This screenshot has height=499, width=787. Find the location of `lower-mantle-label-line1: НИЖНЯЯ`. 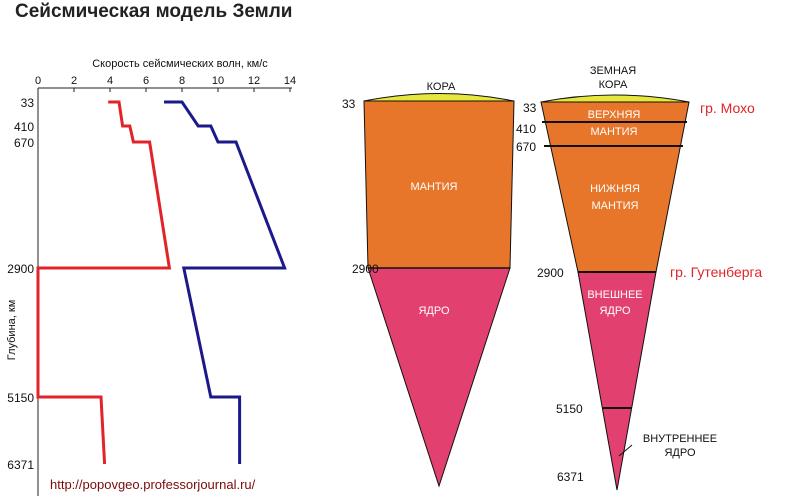

lower-mantle-label-line1: НИЖНЯЯ is located at coordinates (615, 189).